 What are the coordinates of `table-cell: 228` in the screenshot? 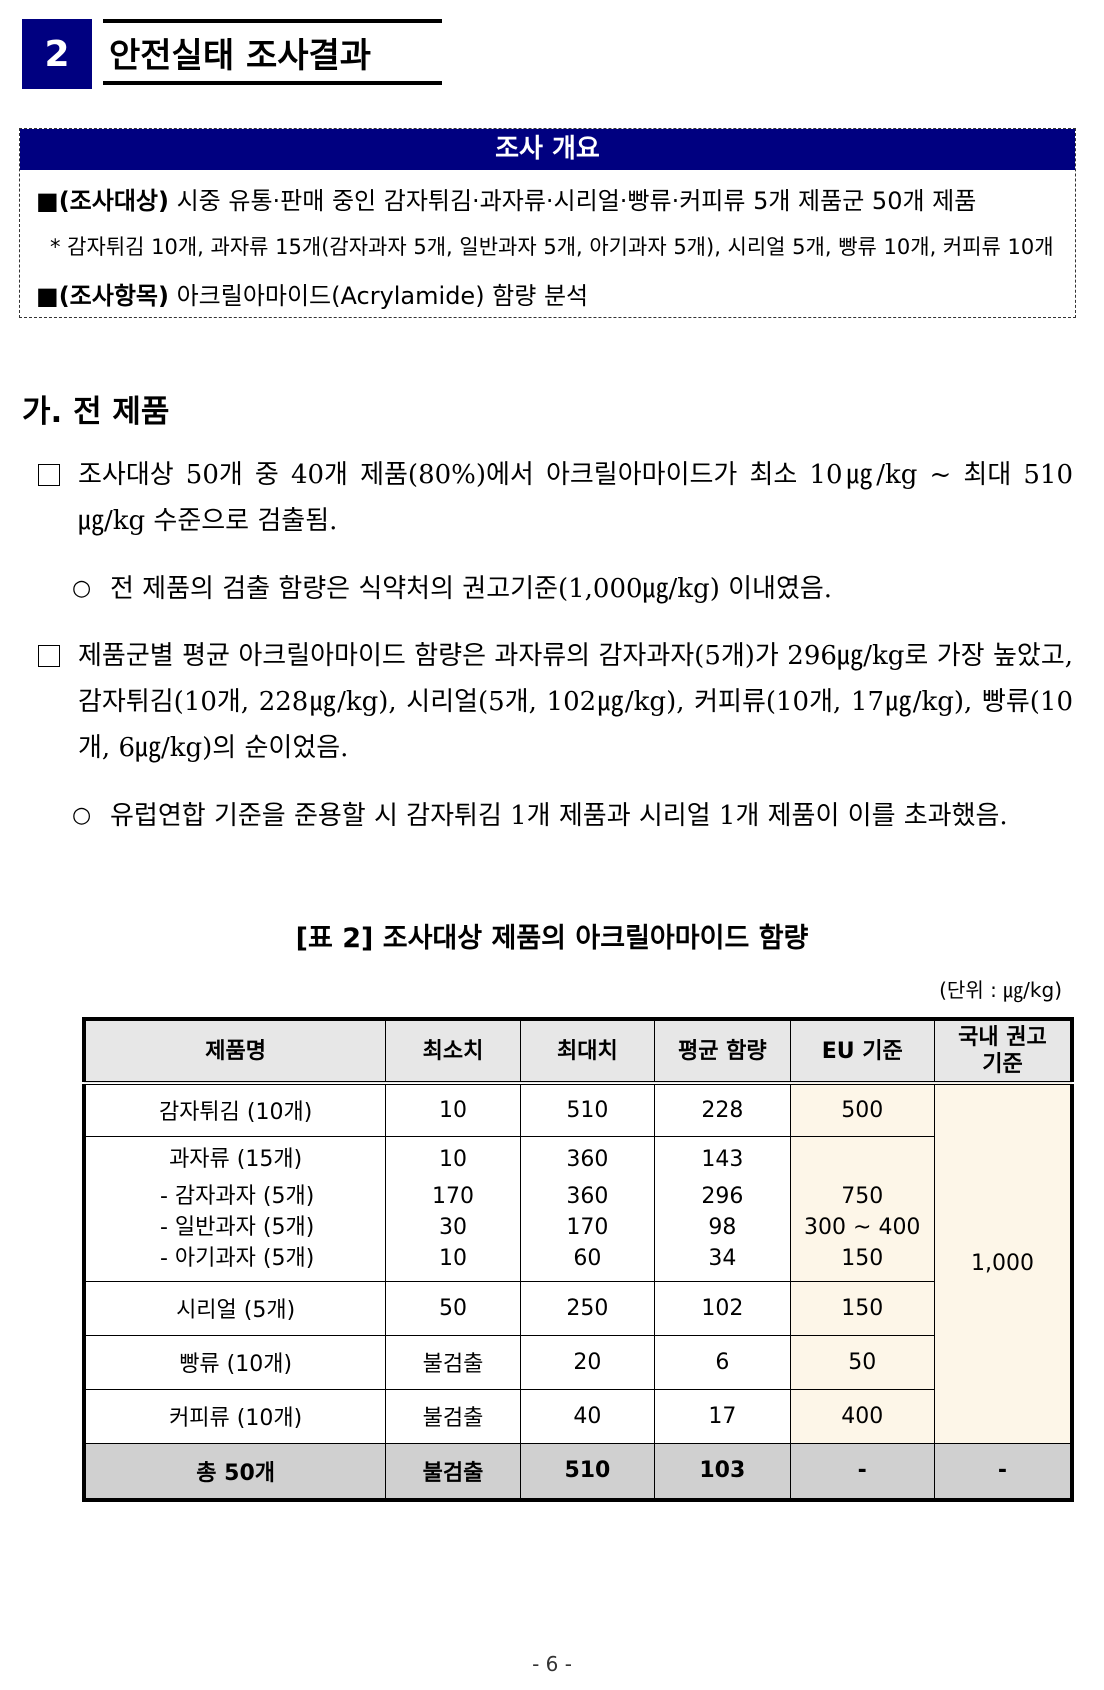 It's located at (722, 1109).